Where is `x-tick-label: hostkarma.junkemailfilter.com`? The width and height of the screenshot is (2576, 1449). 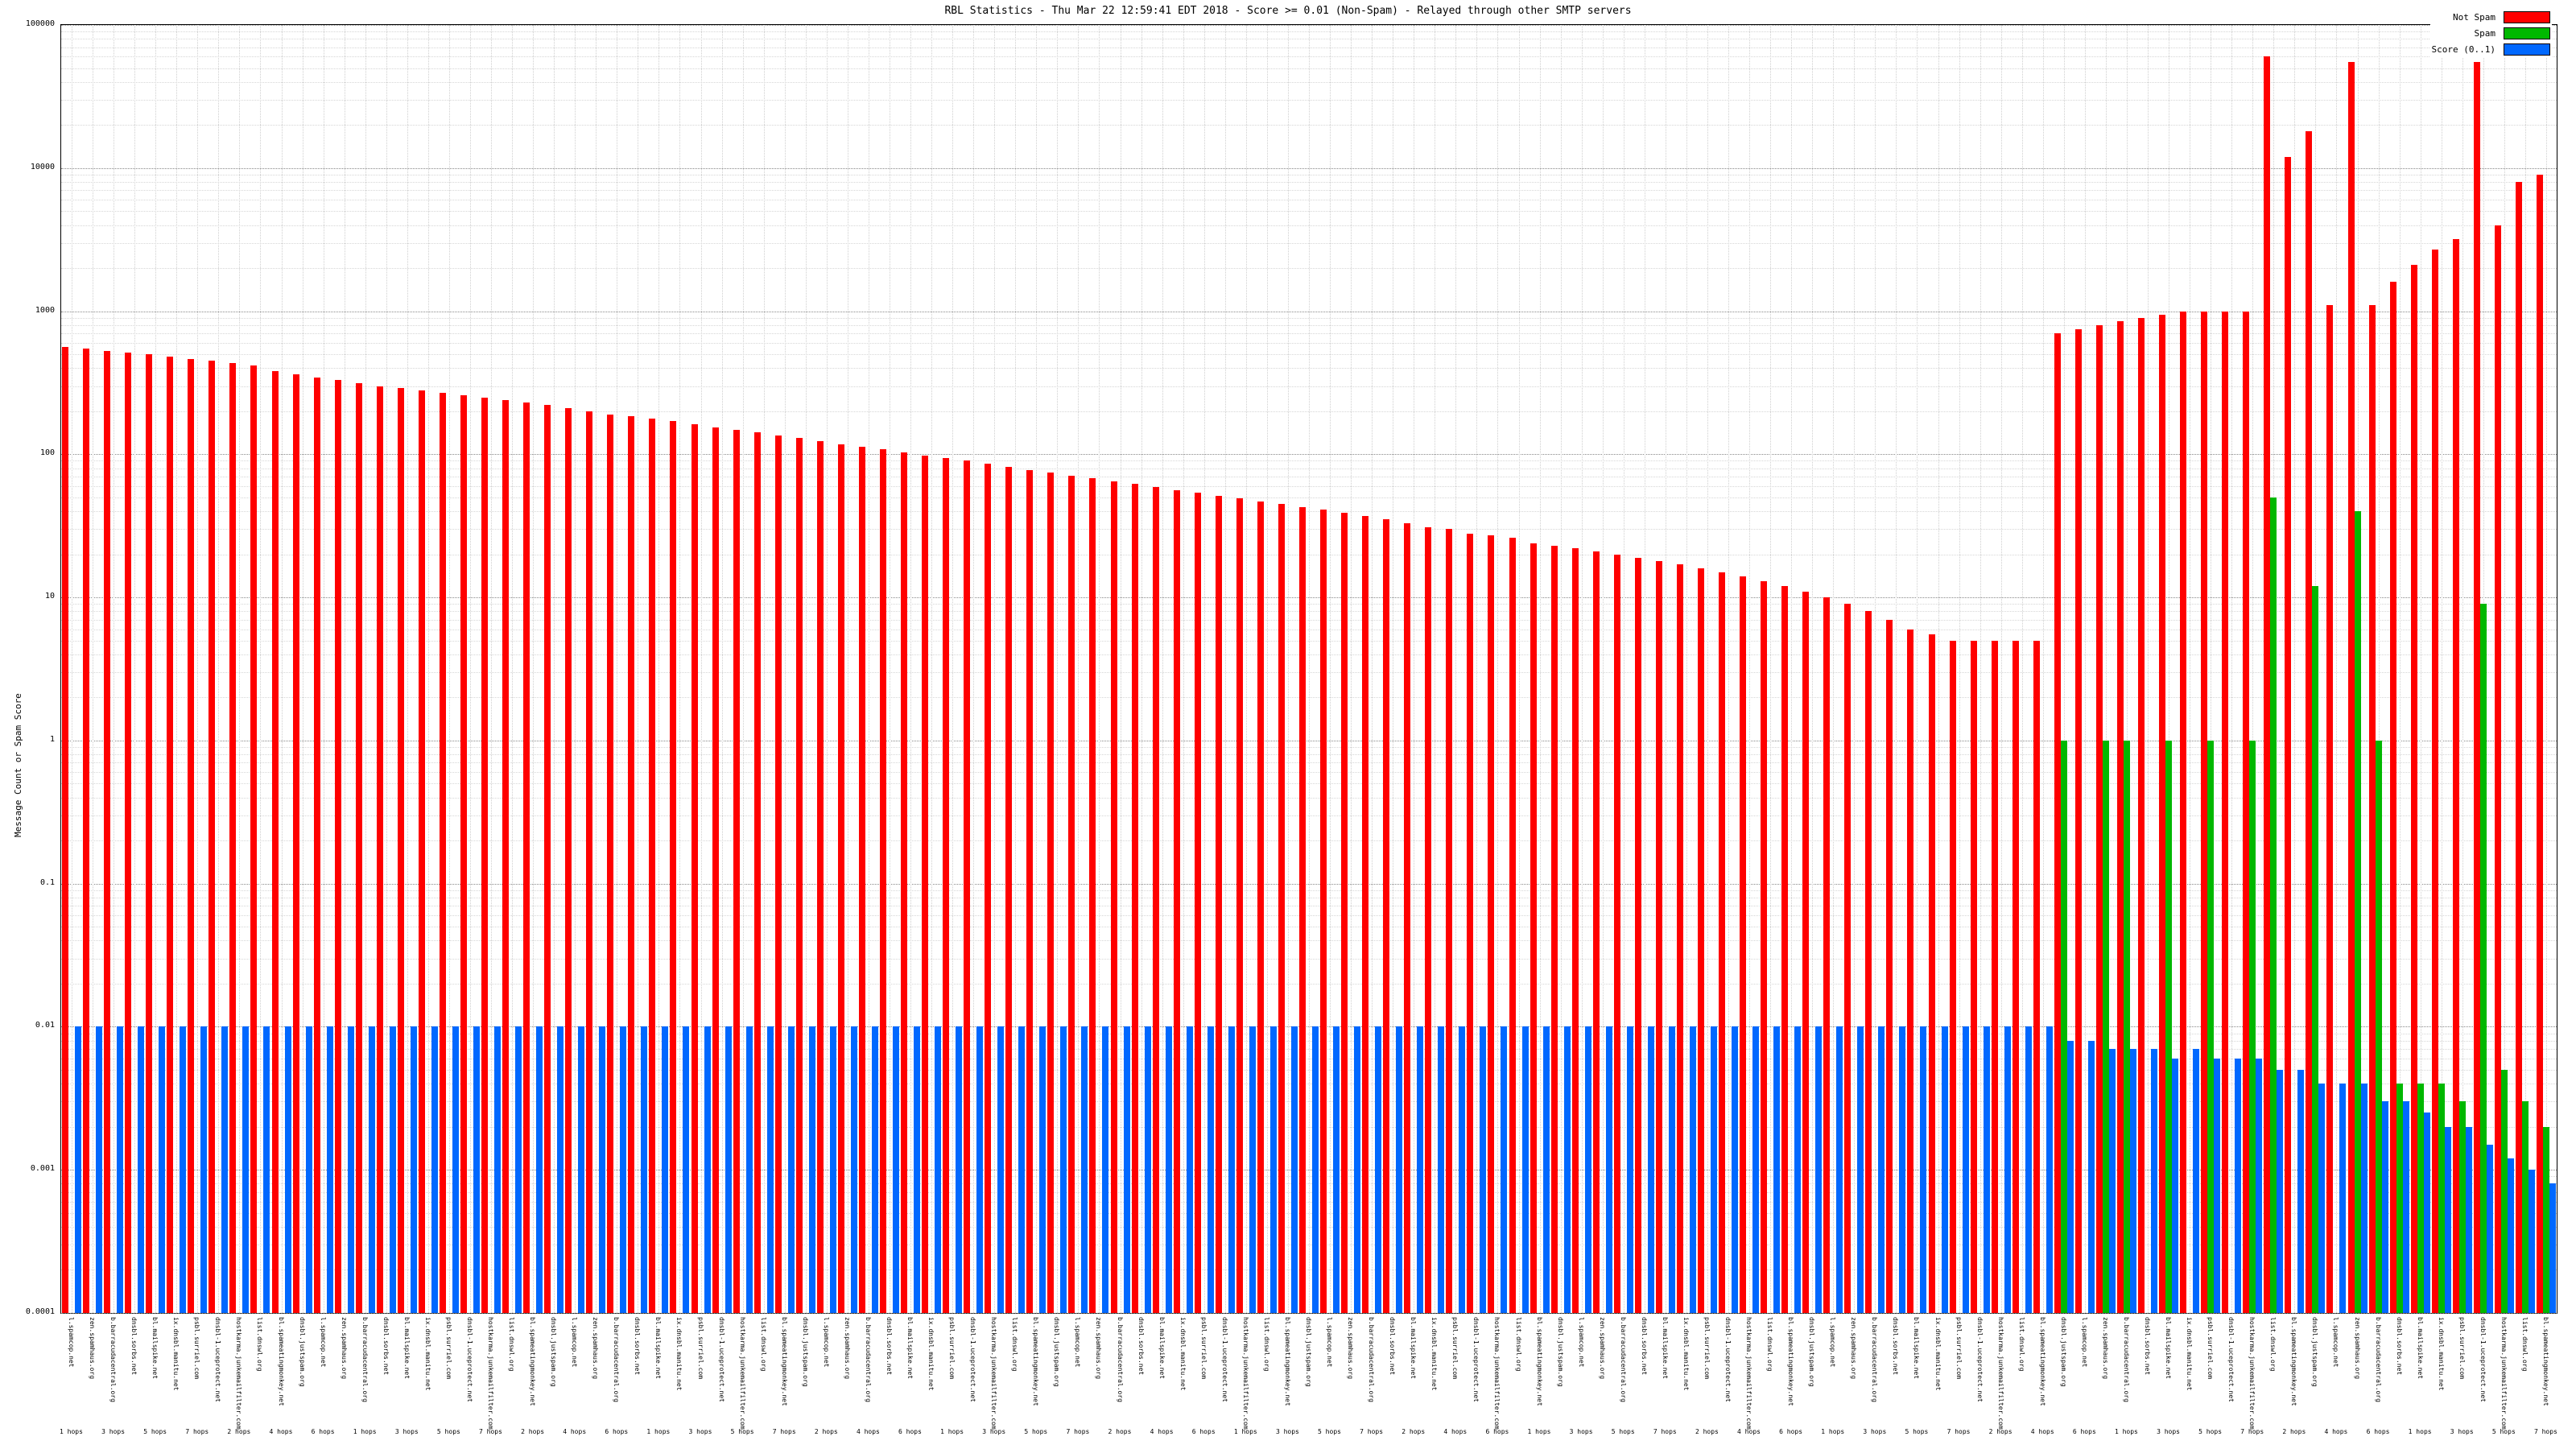 x-tick-label: hostkarma.junkemailfilter.com is located at coordinates (994, 1373).